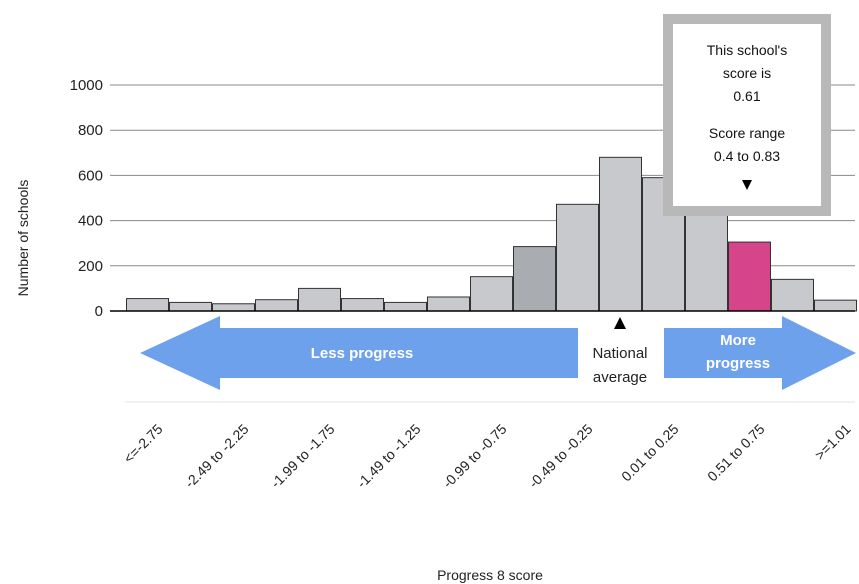 This screenshot has width=859, height=584. Describe the element at coordinates (620, 323) in the screenshot. I see `national-average-triangle-icon` at that location.